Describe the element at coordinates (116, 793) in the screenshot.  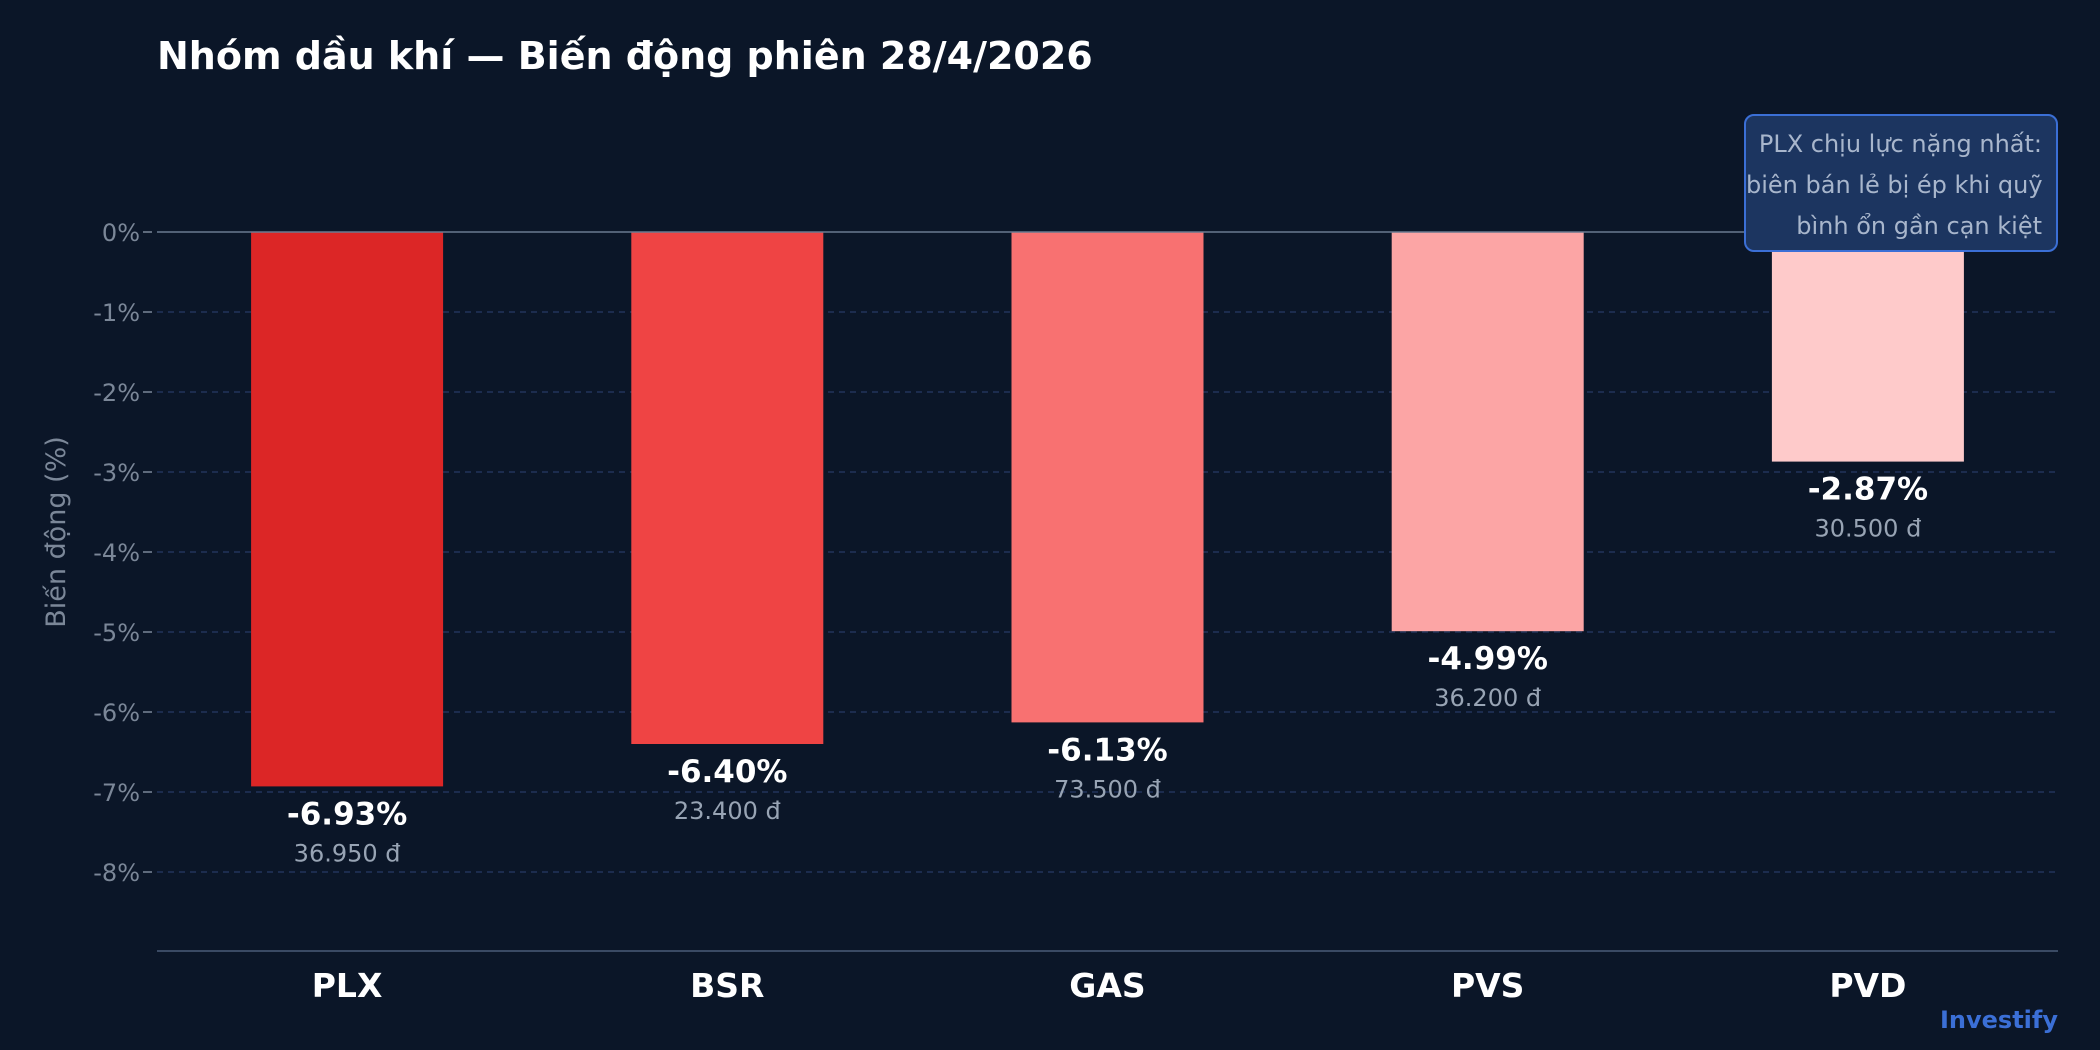
I see `y-tick-label: -7%` at that location.